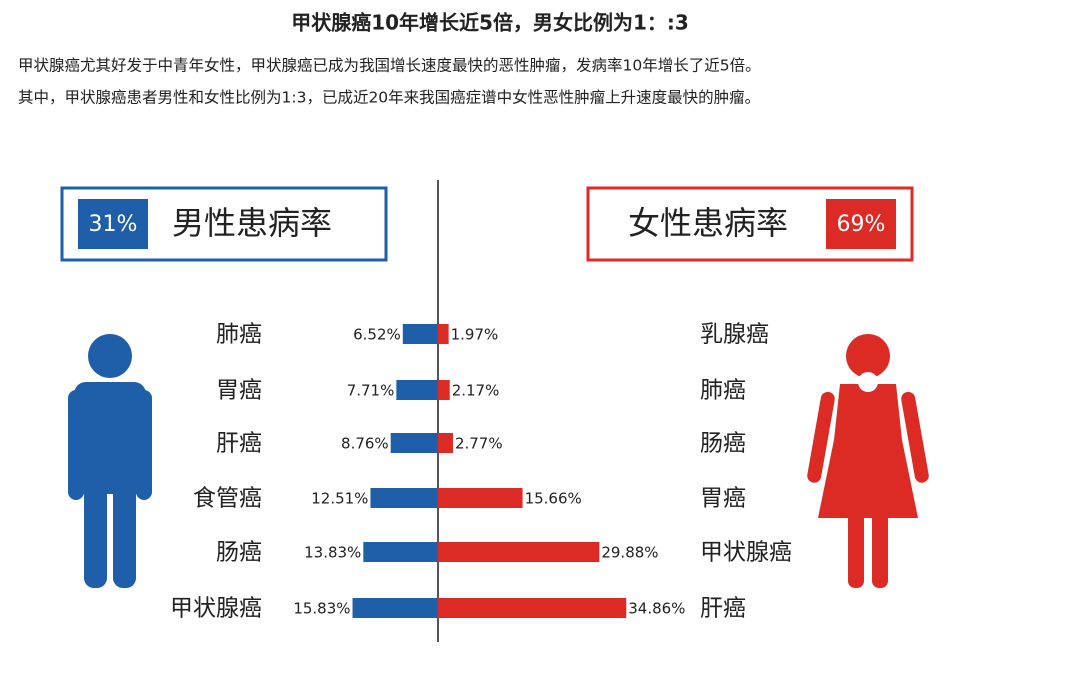  What do you see at coordinates (377, 335) in the screenshot?
I see `value-label: 6.52%` at bounding box center [377, 335].